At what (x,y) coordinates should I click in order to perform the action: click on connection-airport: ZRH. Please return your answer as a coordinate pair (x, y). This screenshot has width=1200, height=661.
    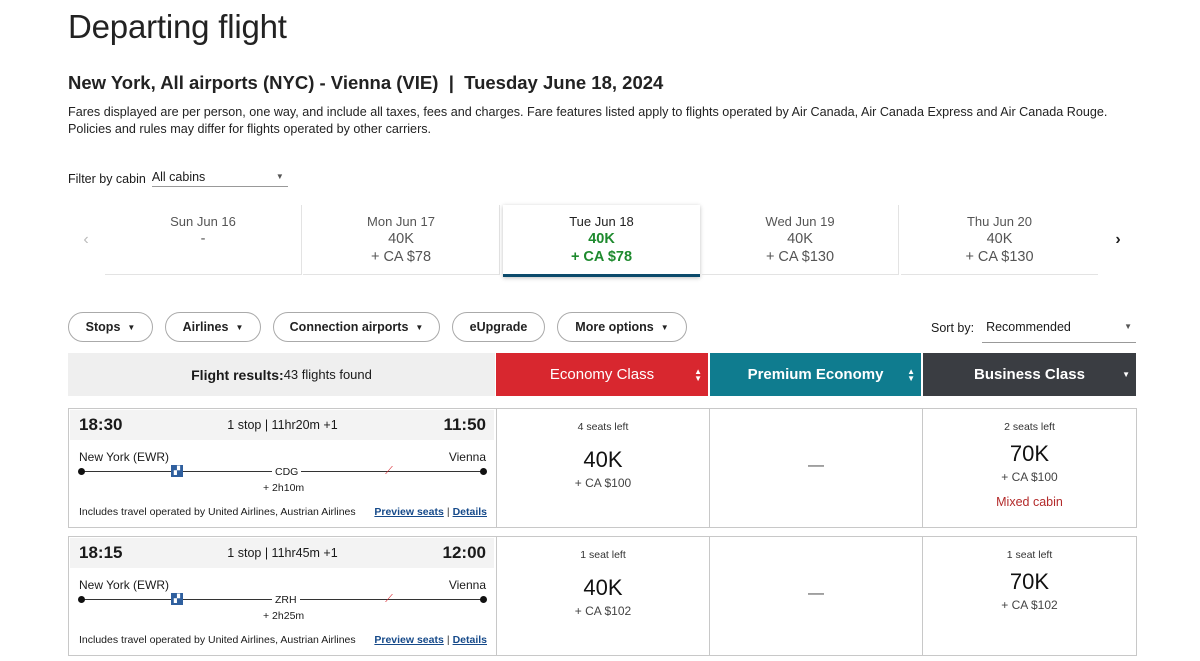
    Looking at the image, I should click on (286, 600).